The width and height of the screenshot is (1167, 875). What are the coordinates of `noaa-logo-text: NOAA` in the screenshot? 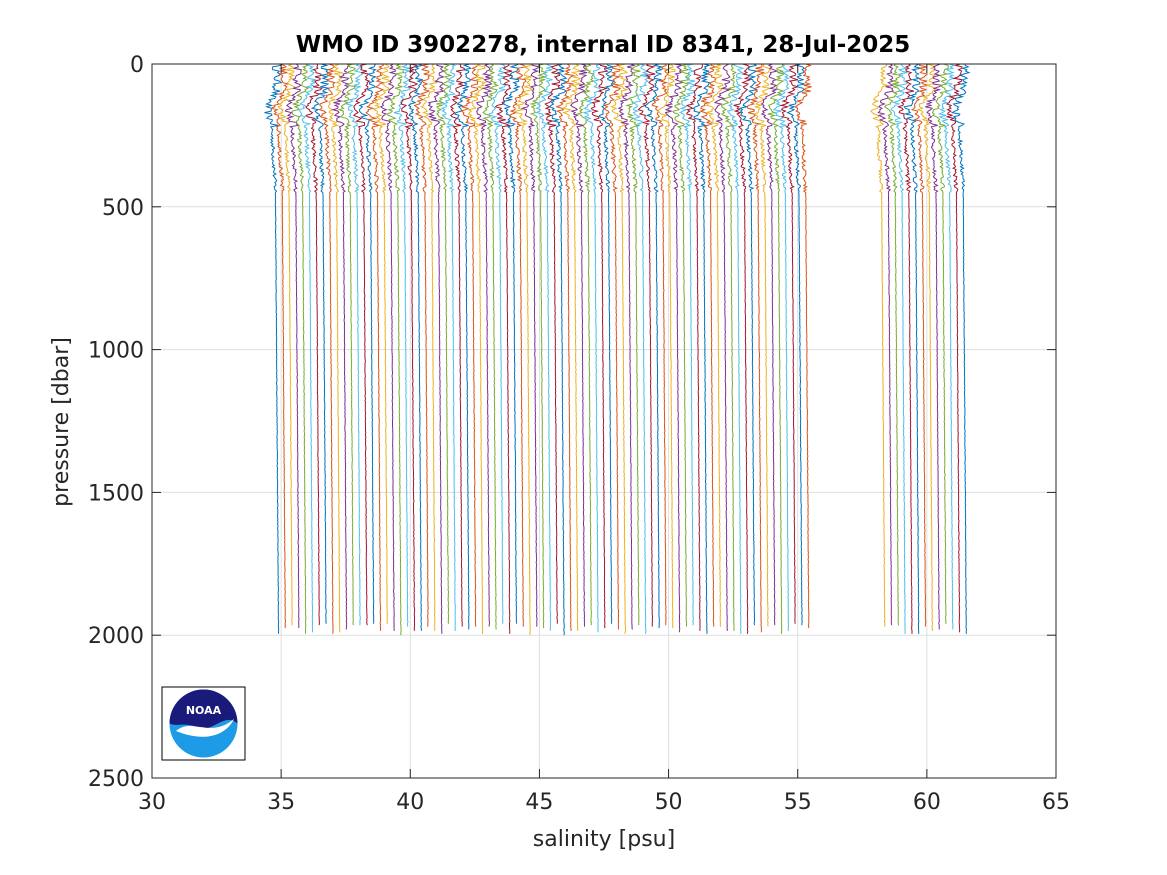 It's located at (204, 710).